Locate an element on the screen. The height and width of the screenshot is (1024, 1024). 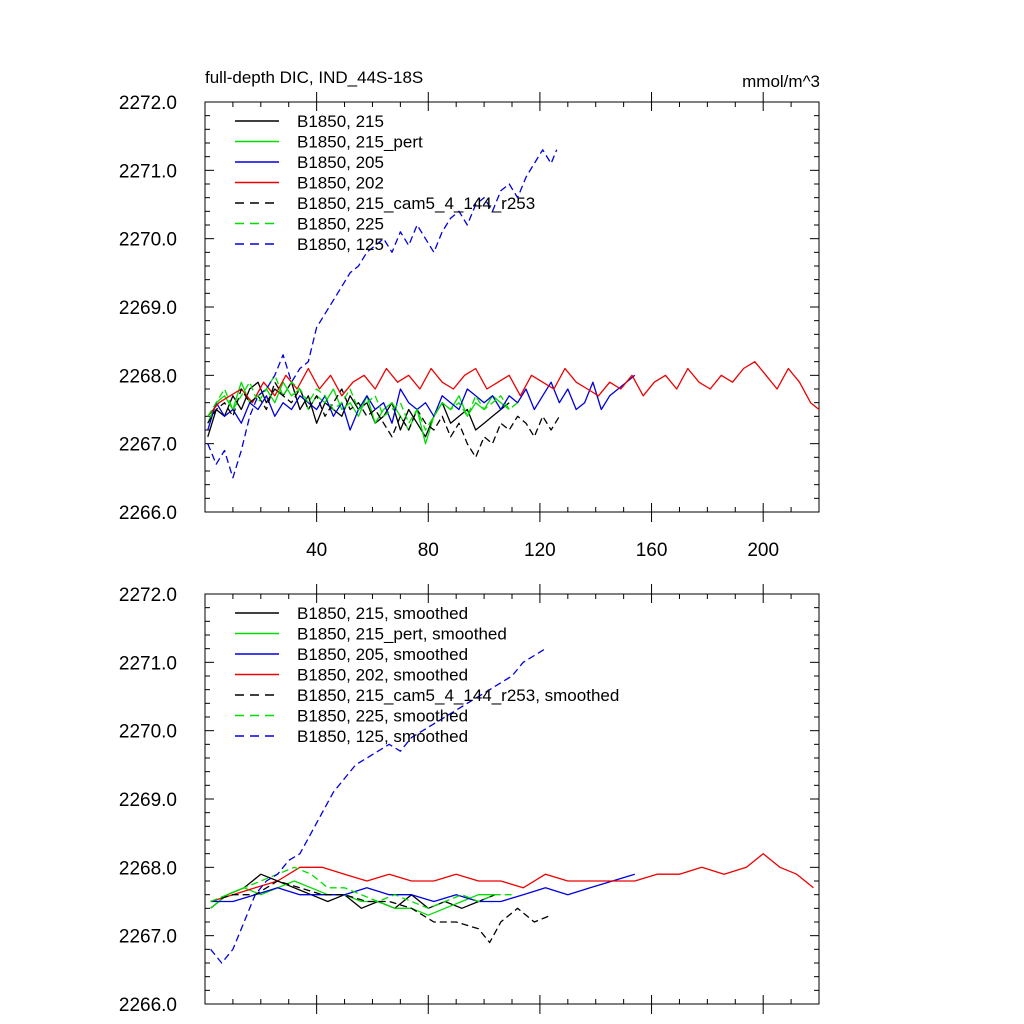
legend-label: B1850, 225, smoothed is located at coordinates (382, 716).